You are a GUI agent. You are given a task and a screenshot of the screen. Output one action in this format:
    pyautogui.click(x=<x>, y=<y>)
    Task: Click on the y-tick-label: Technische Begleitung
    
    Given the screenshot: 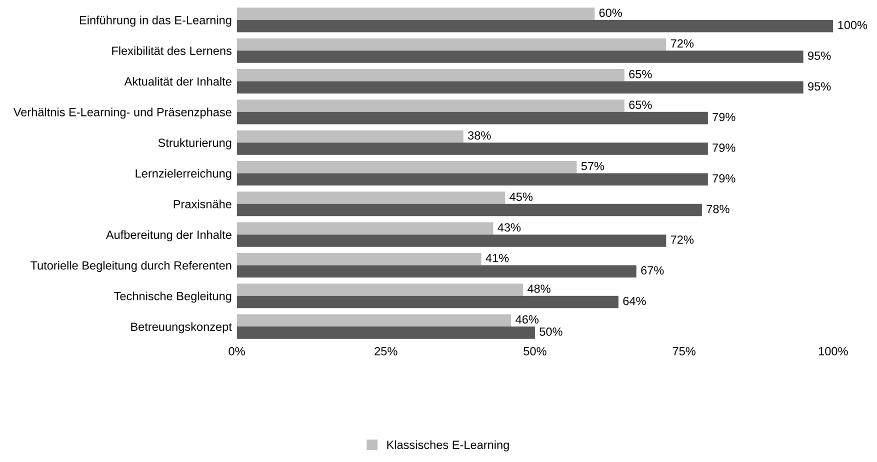 What is the action you would take?
    pyautogui.click(x=173, y=297)
    